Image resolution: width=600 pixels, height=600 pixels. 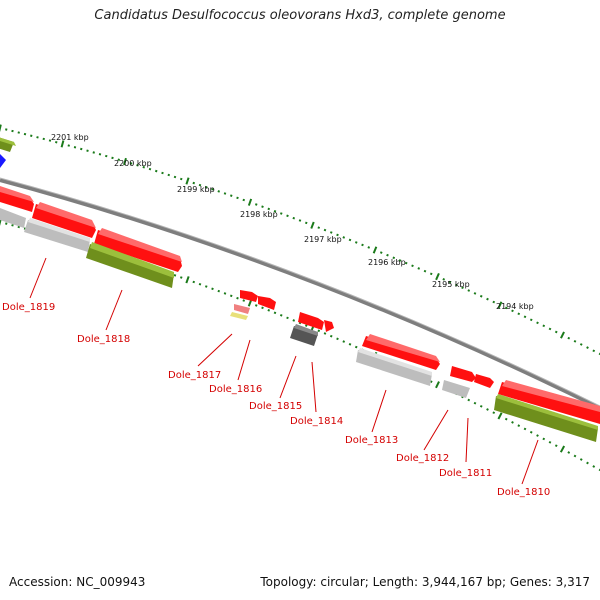 I want to click on gene-yellow, so click(x=239, y=316).